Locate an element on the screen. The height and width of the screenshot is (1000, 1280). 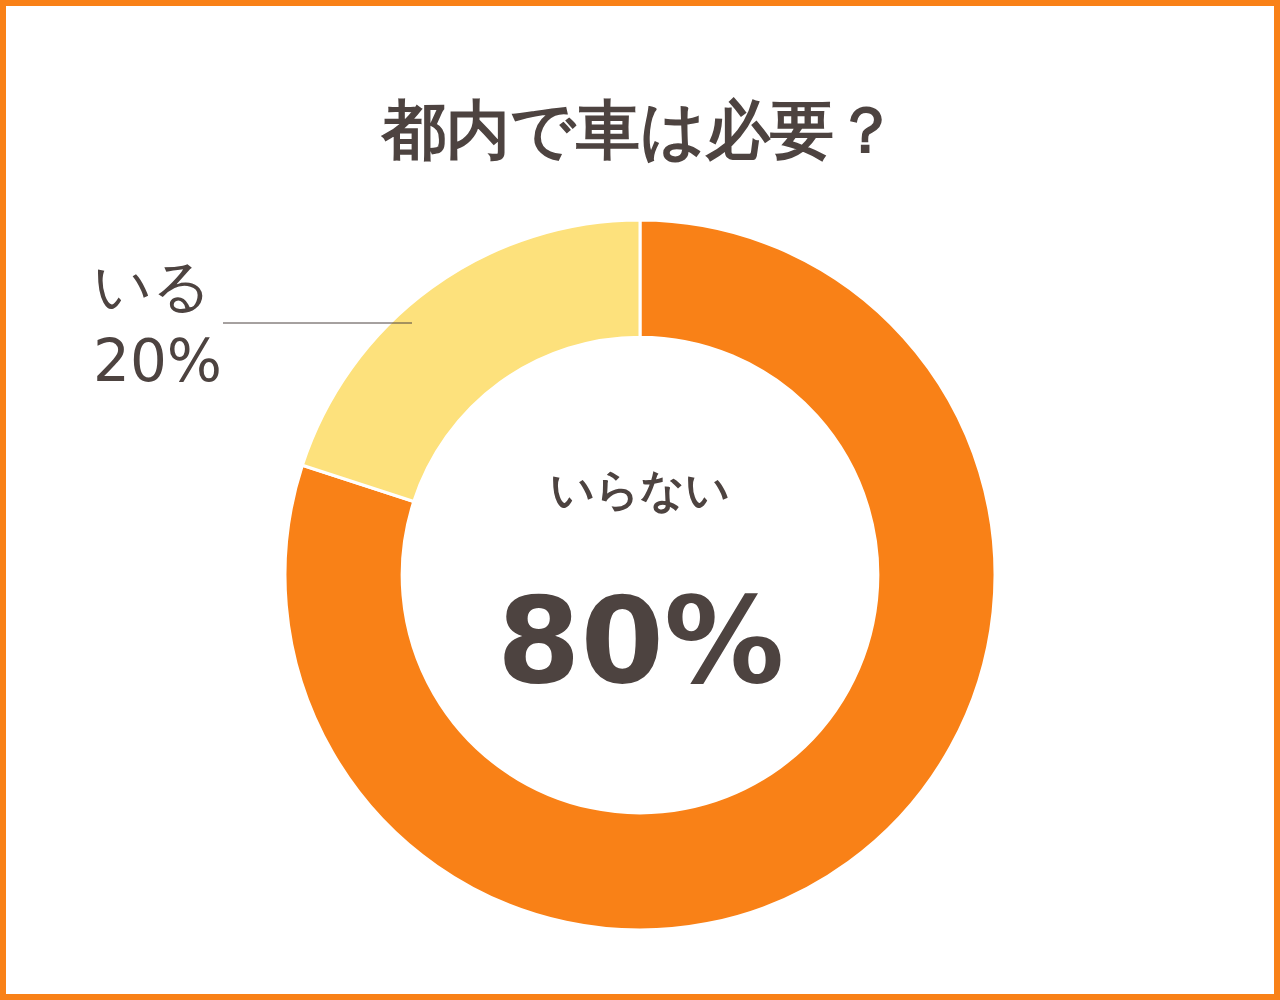
data-label: 80% is located at coordinates (641, 640).